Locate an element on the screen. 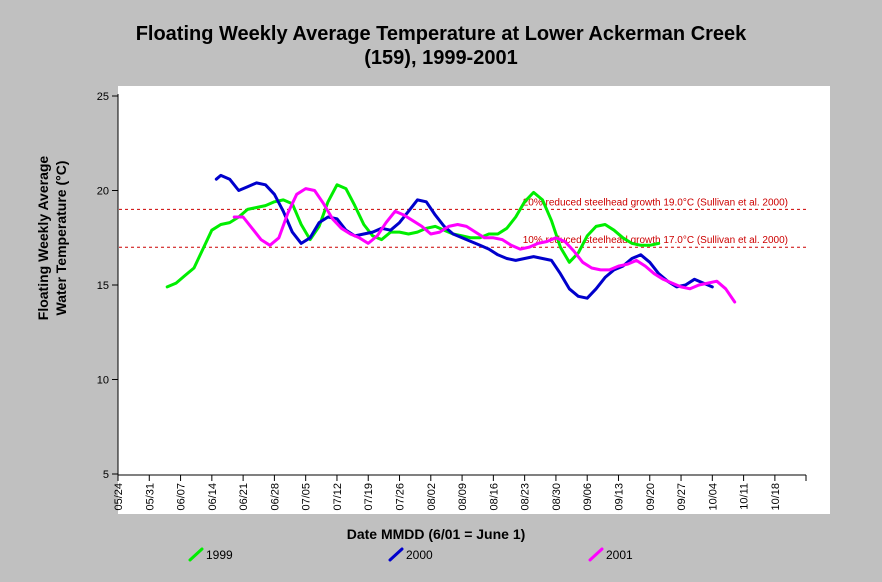 Image resolution: width=882 pixels, height=582 pixels. x-tick-label: 06/28 is located at coordinates (275, 497).